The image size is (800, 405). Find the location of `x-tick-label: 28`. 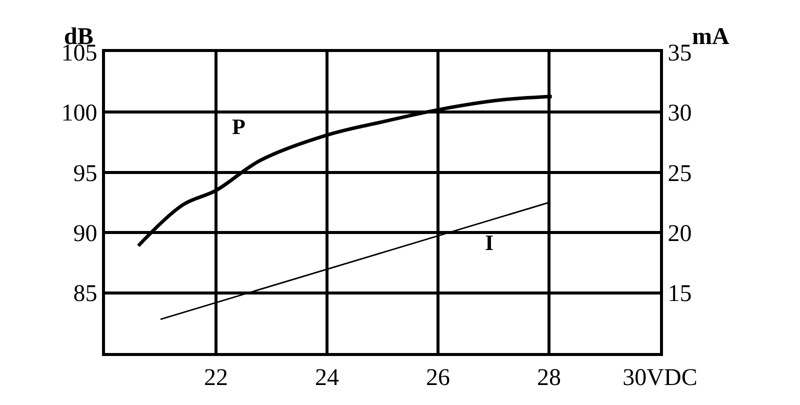

x-tick-label: 28 is located at coordinates (549, 377).